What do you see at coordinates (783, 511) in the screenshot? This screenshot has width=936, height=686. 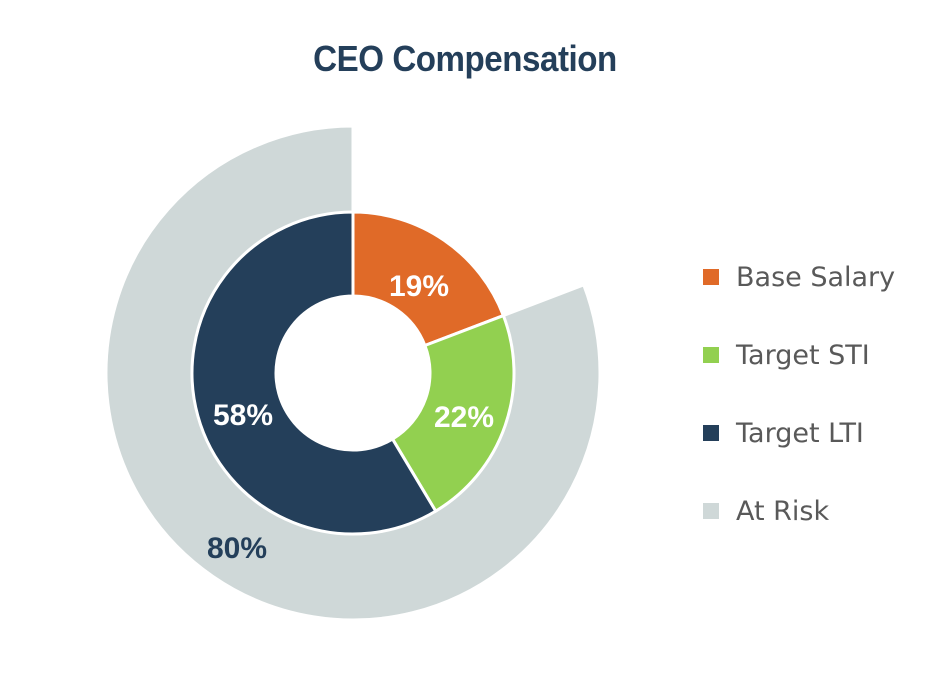 I see `legend-label: At Risk` at bounding box center [783, 511].